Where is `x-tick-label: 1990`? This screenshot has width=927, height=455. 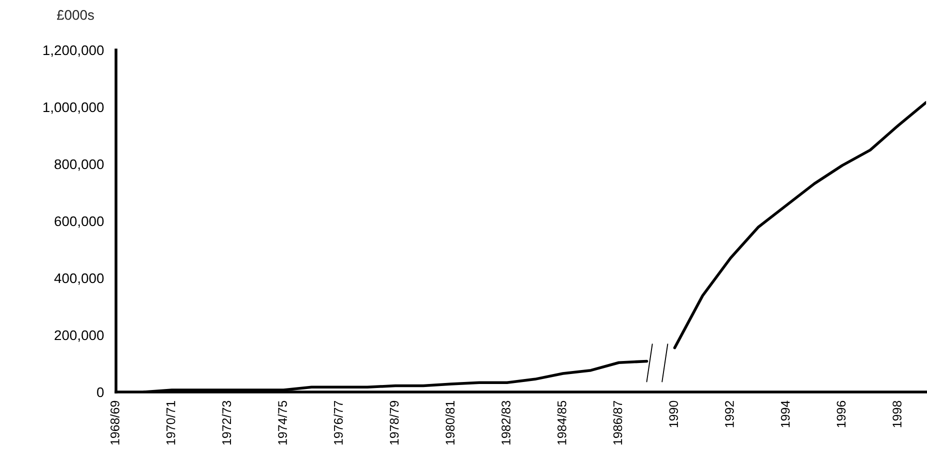 x-tick-label: 1990 is located at coordinates (673, 414).